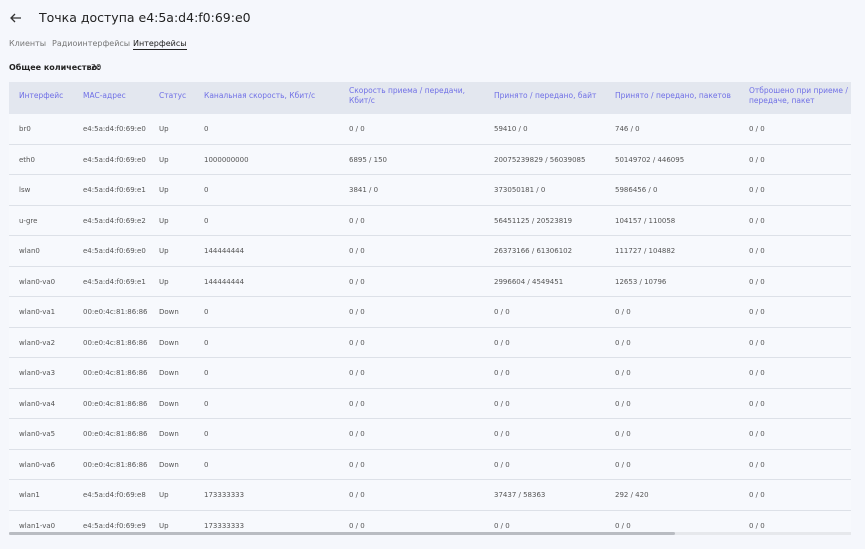  Describe the element at coordinates (545, 95) in the screenshot. I see `column-header: Принято / передано, байт` at that location.